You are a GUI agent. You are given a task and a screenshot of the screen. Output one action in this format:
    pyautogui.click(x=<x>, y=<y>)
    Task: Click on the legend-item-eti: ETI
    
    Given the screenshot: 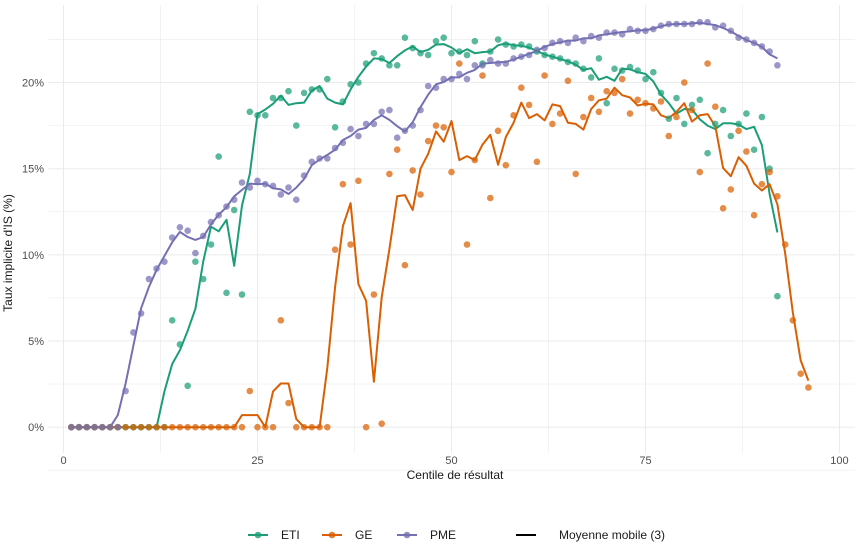 What is the action you would take?
    pyautogui.click(x=274, y=535)
    